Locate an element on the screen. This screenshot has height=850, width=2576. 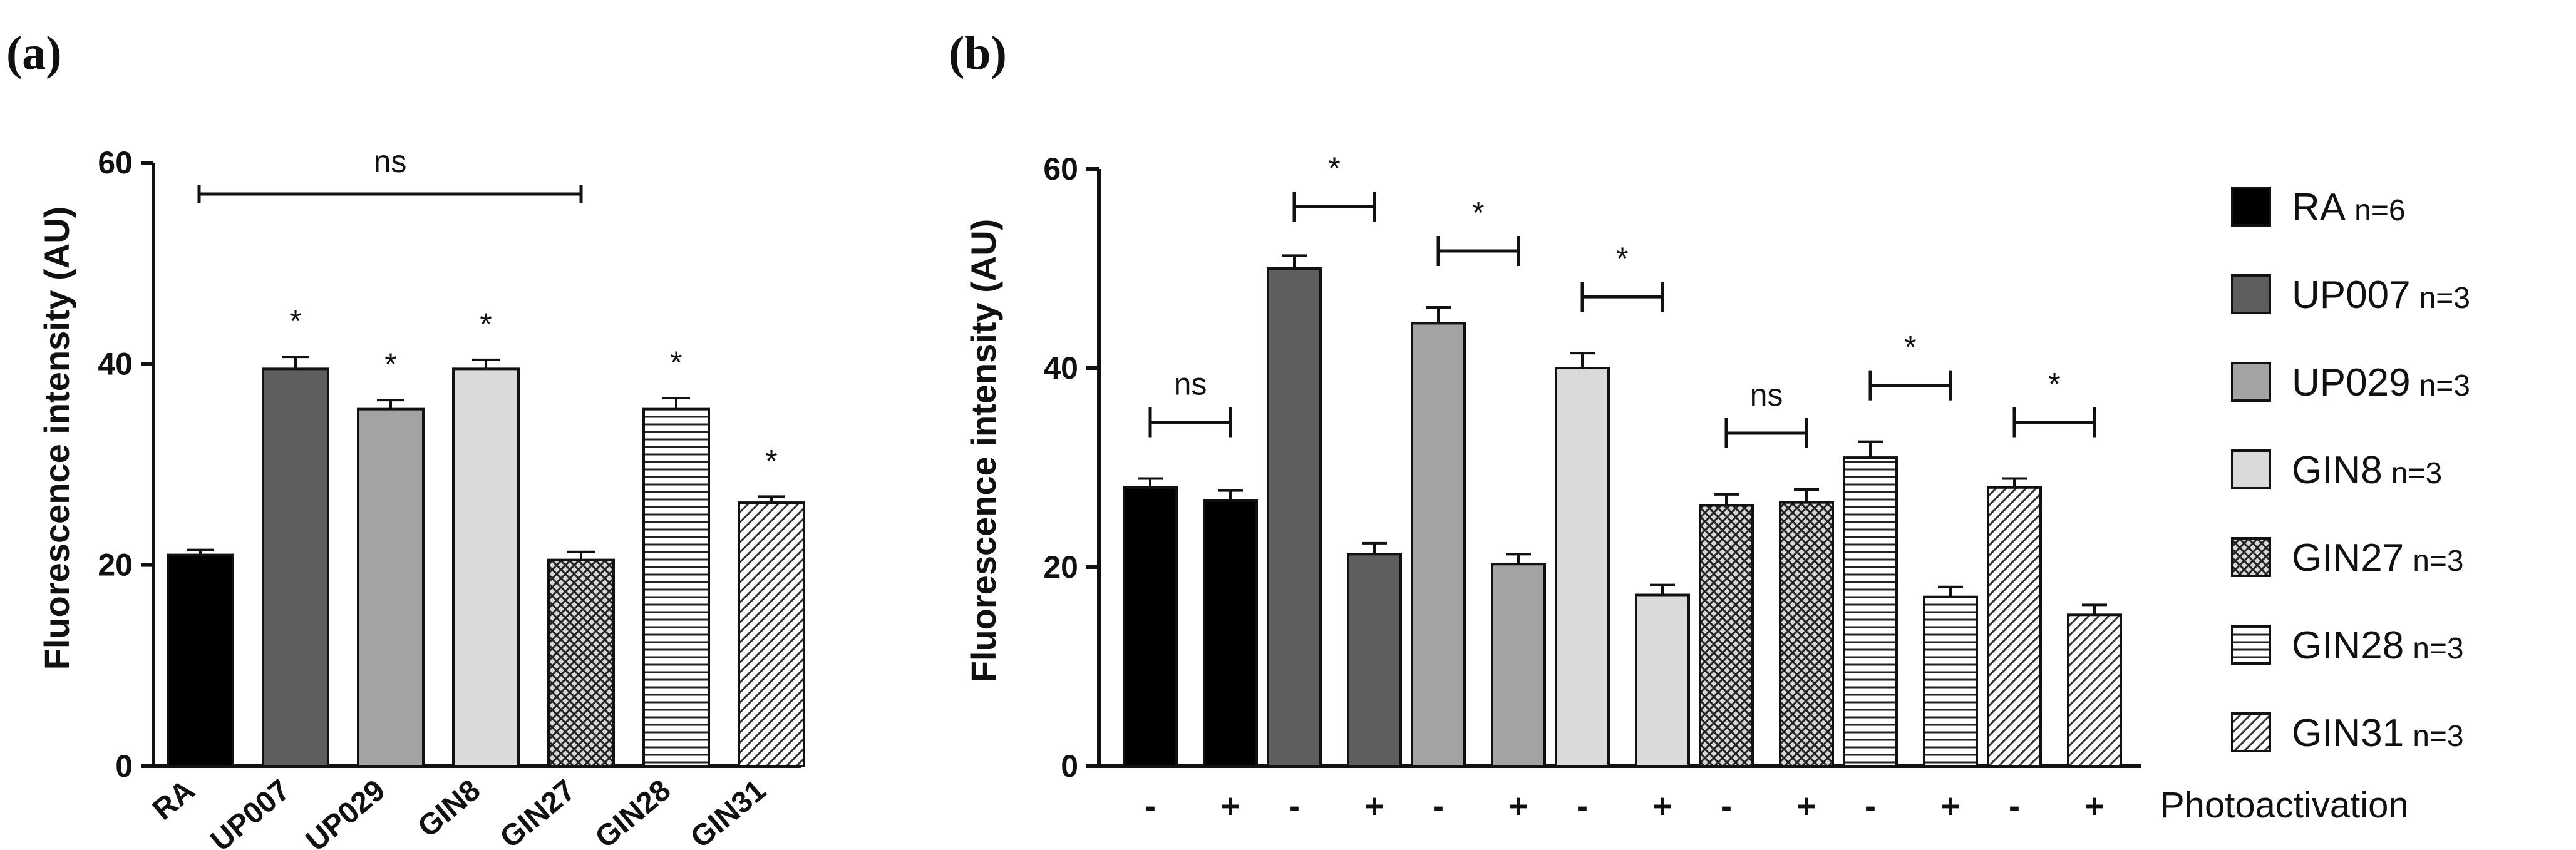
legend-entry: UP007 n=3 is located at coordinates (2381, 295).